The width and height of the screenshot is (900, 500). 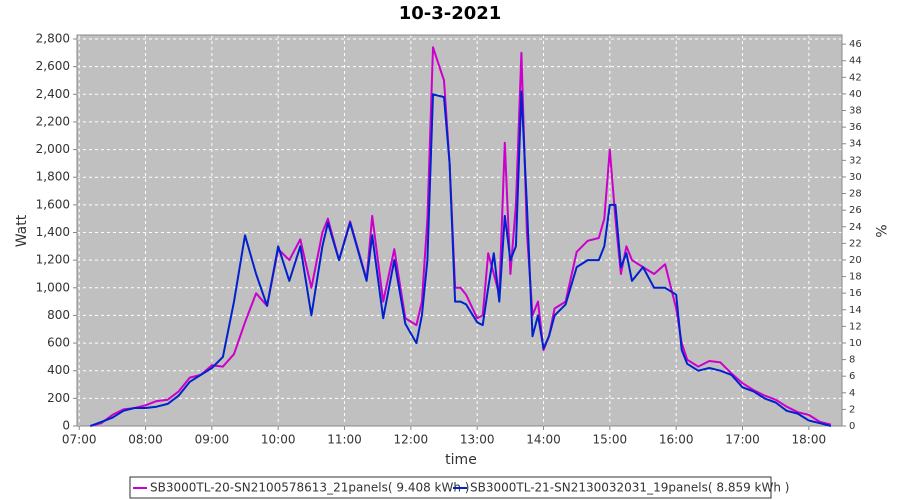 I want to click on y2-tick-label: 28, so click(x=855, y=194).